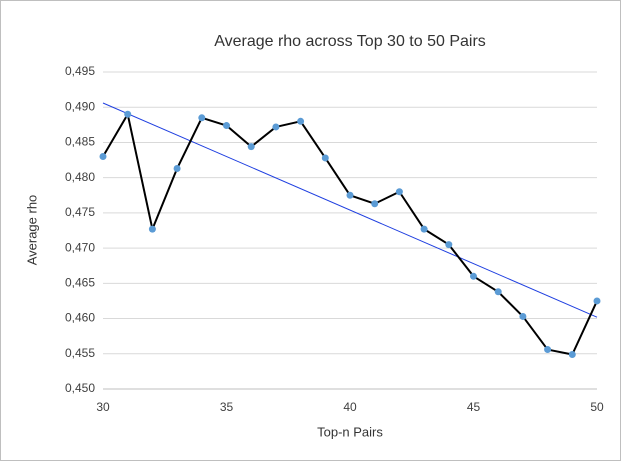  I want to click on y-tick-label: 0,460, so click(80, 318).